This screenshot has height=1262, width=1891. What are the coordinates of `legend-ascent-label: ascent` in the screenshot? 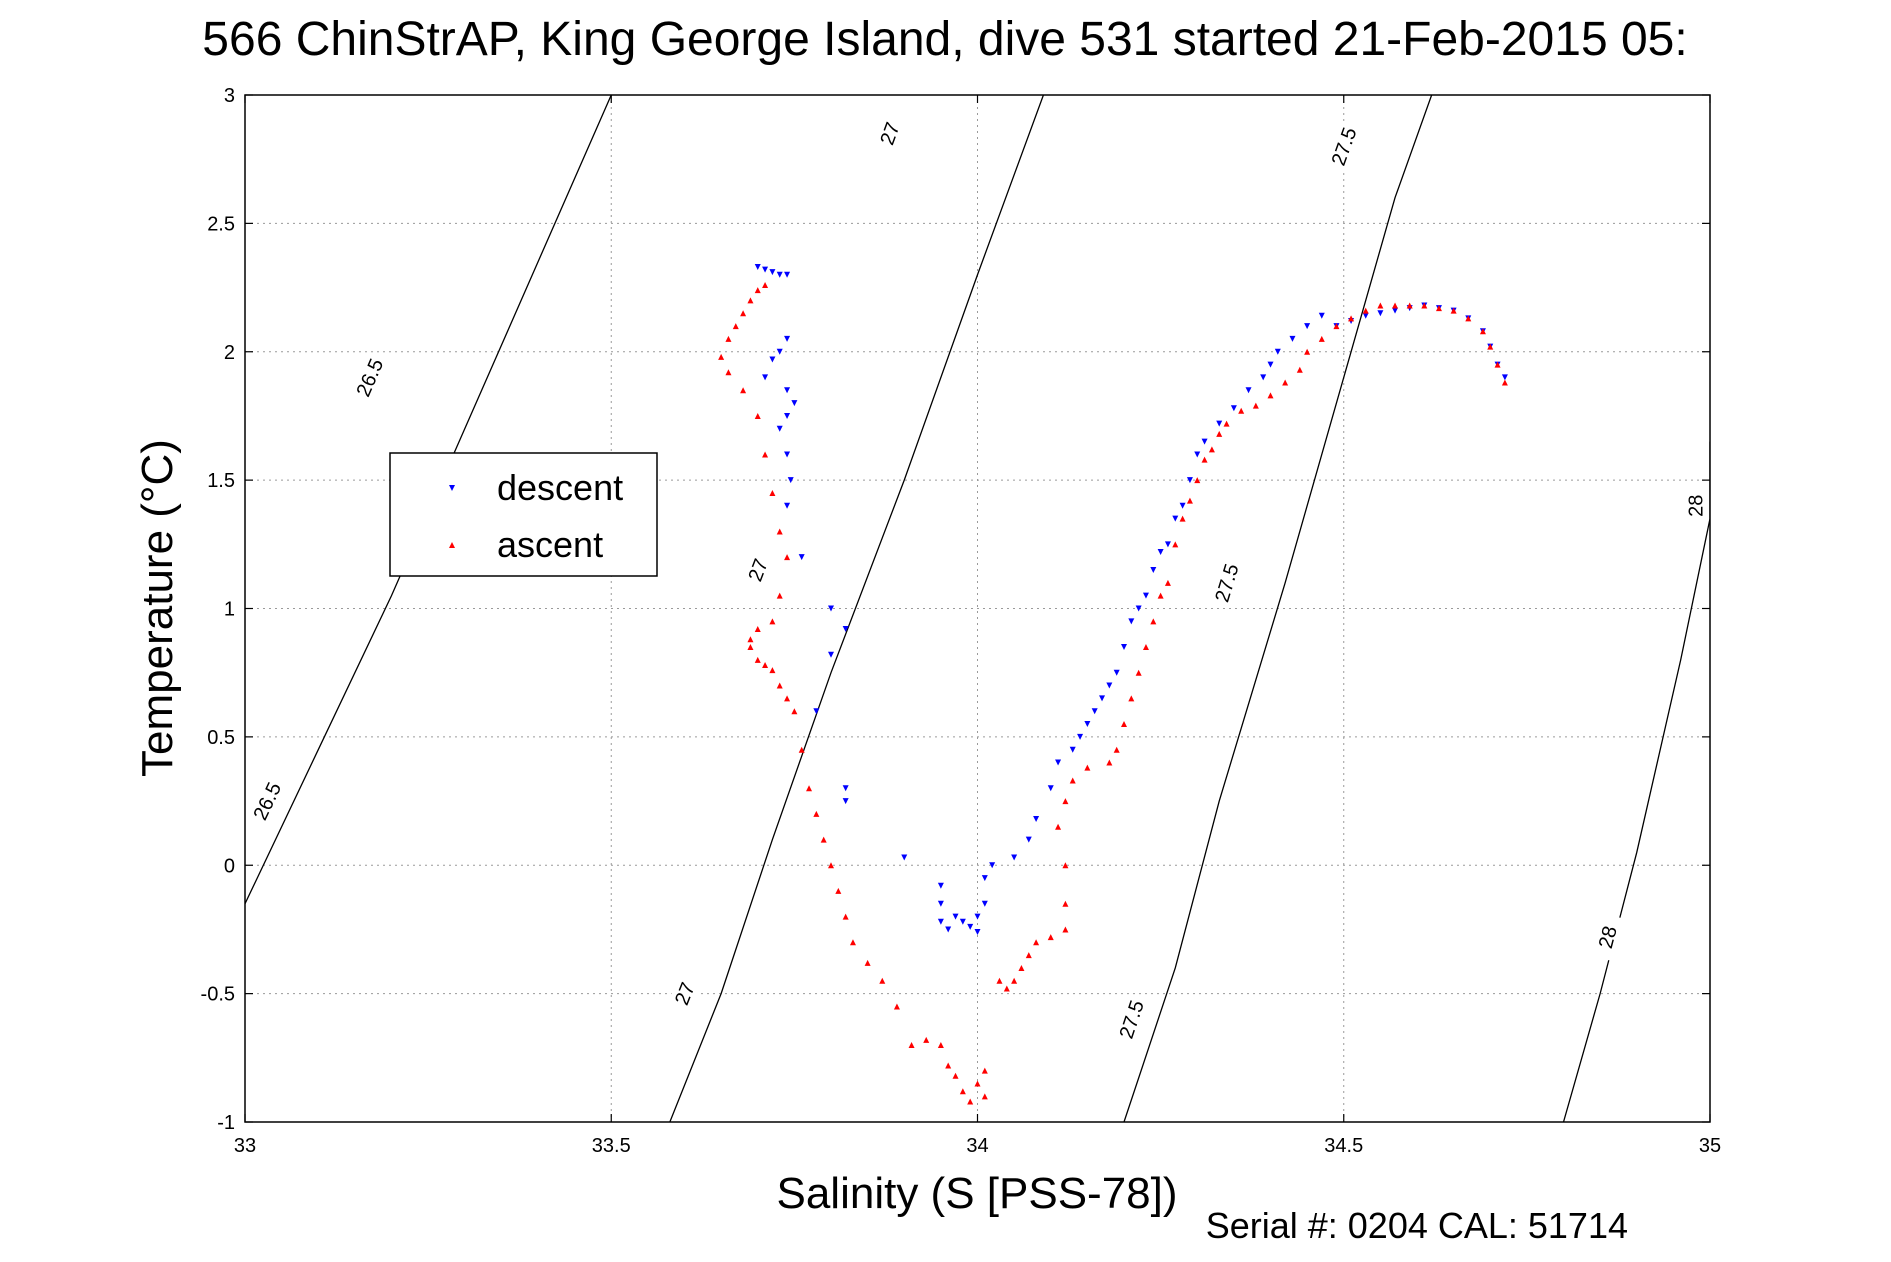 It's located at (550, 544).